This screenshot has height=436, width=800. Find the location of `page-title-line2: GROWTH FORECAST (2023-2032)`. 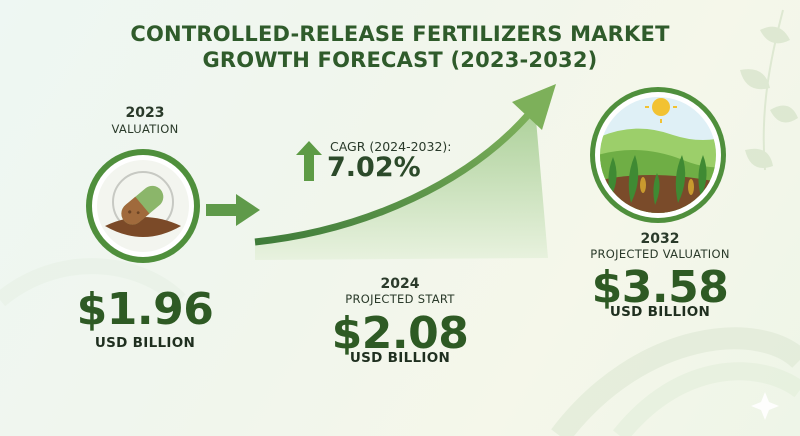

page-title-line2: GROWTH FORECAST (2023-2032) is located at coordinates (400, 60).